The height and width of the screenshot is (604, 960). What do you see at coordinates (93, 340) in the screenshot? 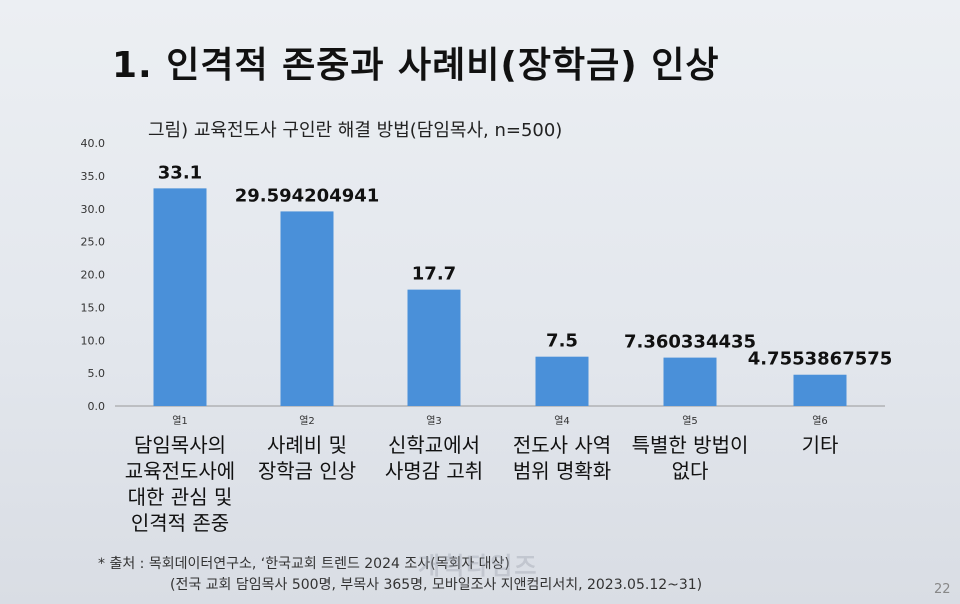
I see `y-tick-label: 10.0` at bounding box center [93, 340].